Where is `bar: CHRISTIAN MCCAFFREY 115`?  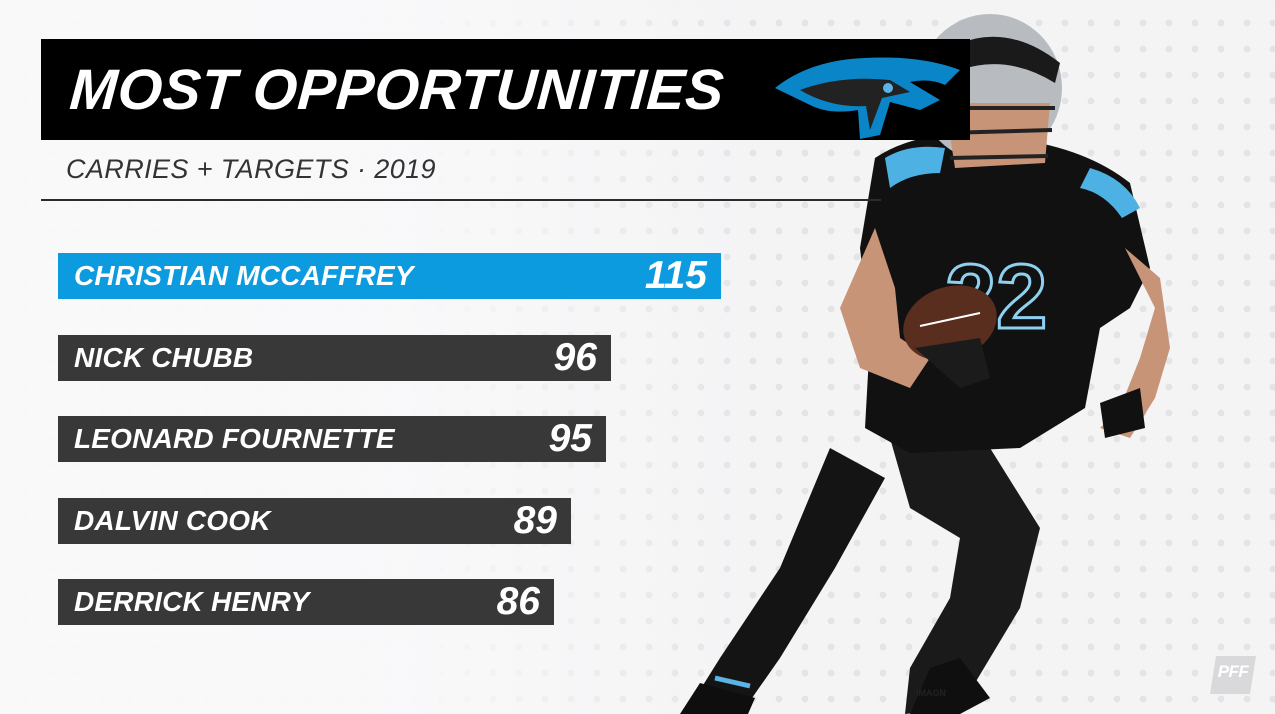 bar: CHRISTIAN MCCAFFREY 115 is located at coordinates (389, 276).